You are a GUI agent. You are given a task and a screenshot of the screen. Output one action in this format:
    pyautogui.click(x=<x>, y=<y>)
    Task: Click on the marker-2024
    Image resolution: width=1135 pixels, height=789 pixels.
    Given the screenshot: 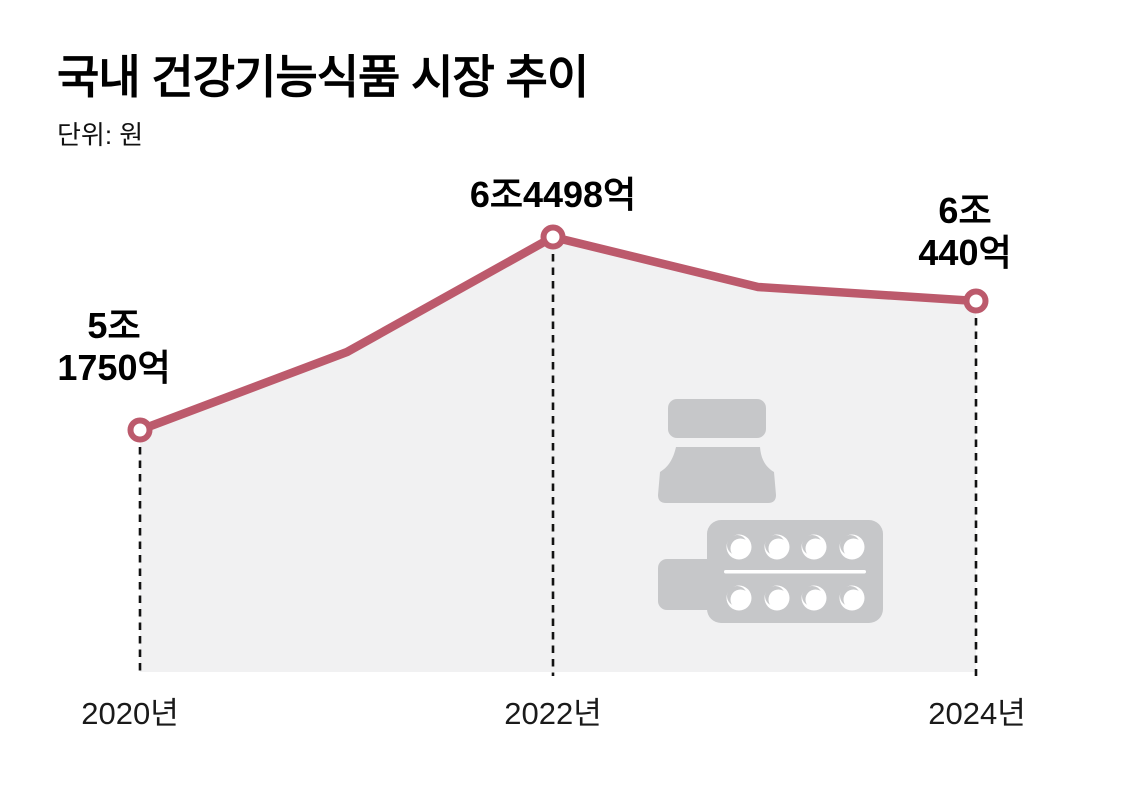 What is the action you would take?
    pyautogui.click(x=976, y=301)
    